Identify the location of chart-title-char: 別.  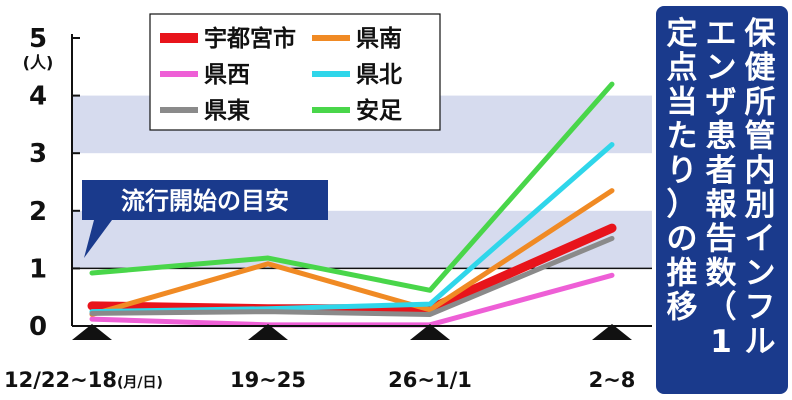
(760, 205).